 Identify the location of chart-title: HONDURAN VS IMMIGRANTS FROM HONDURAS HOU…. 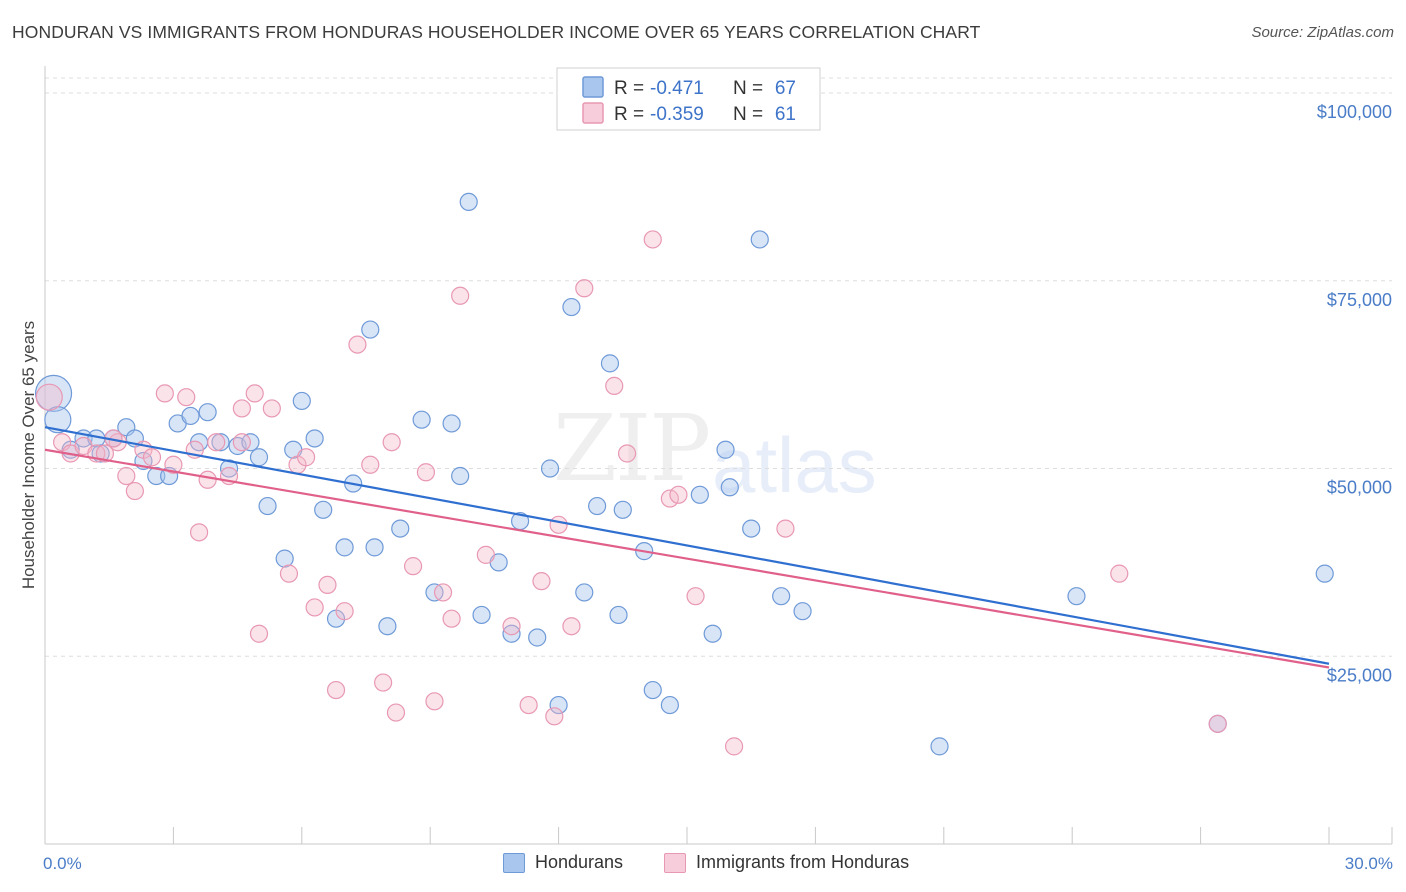
(496, 32).